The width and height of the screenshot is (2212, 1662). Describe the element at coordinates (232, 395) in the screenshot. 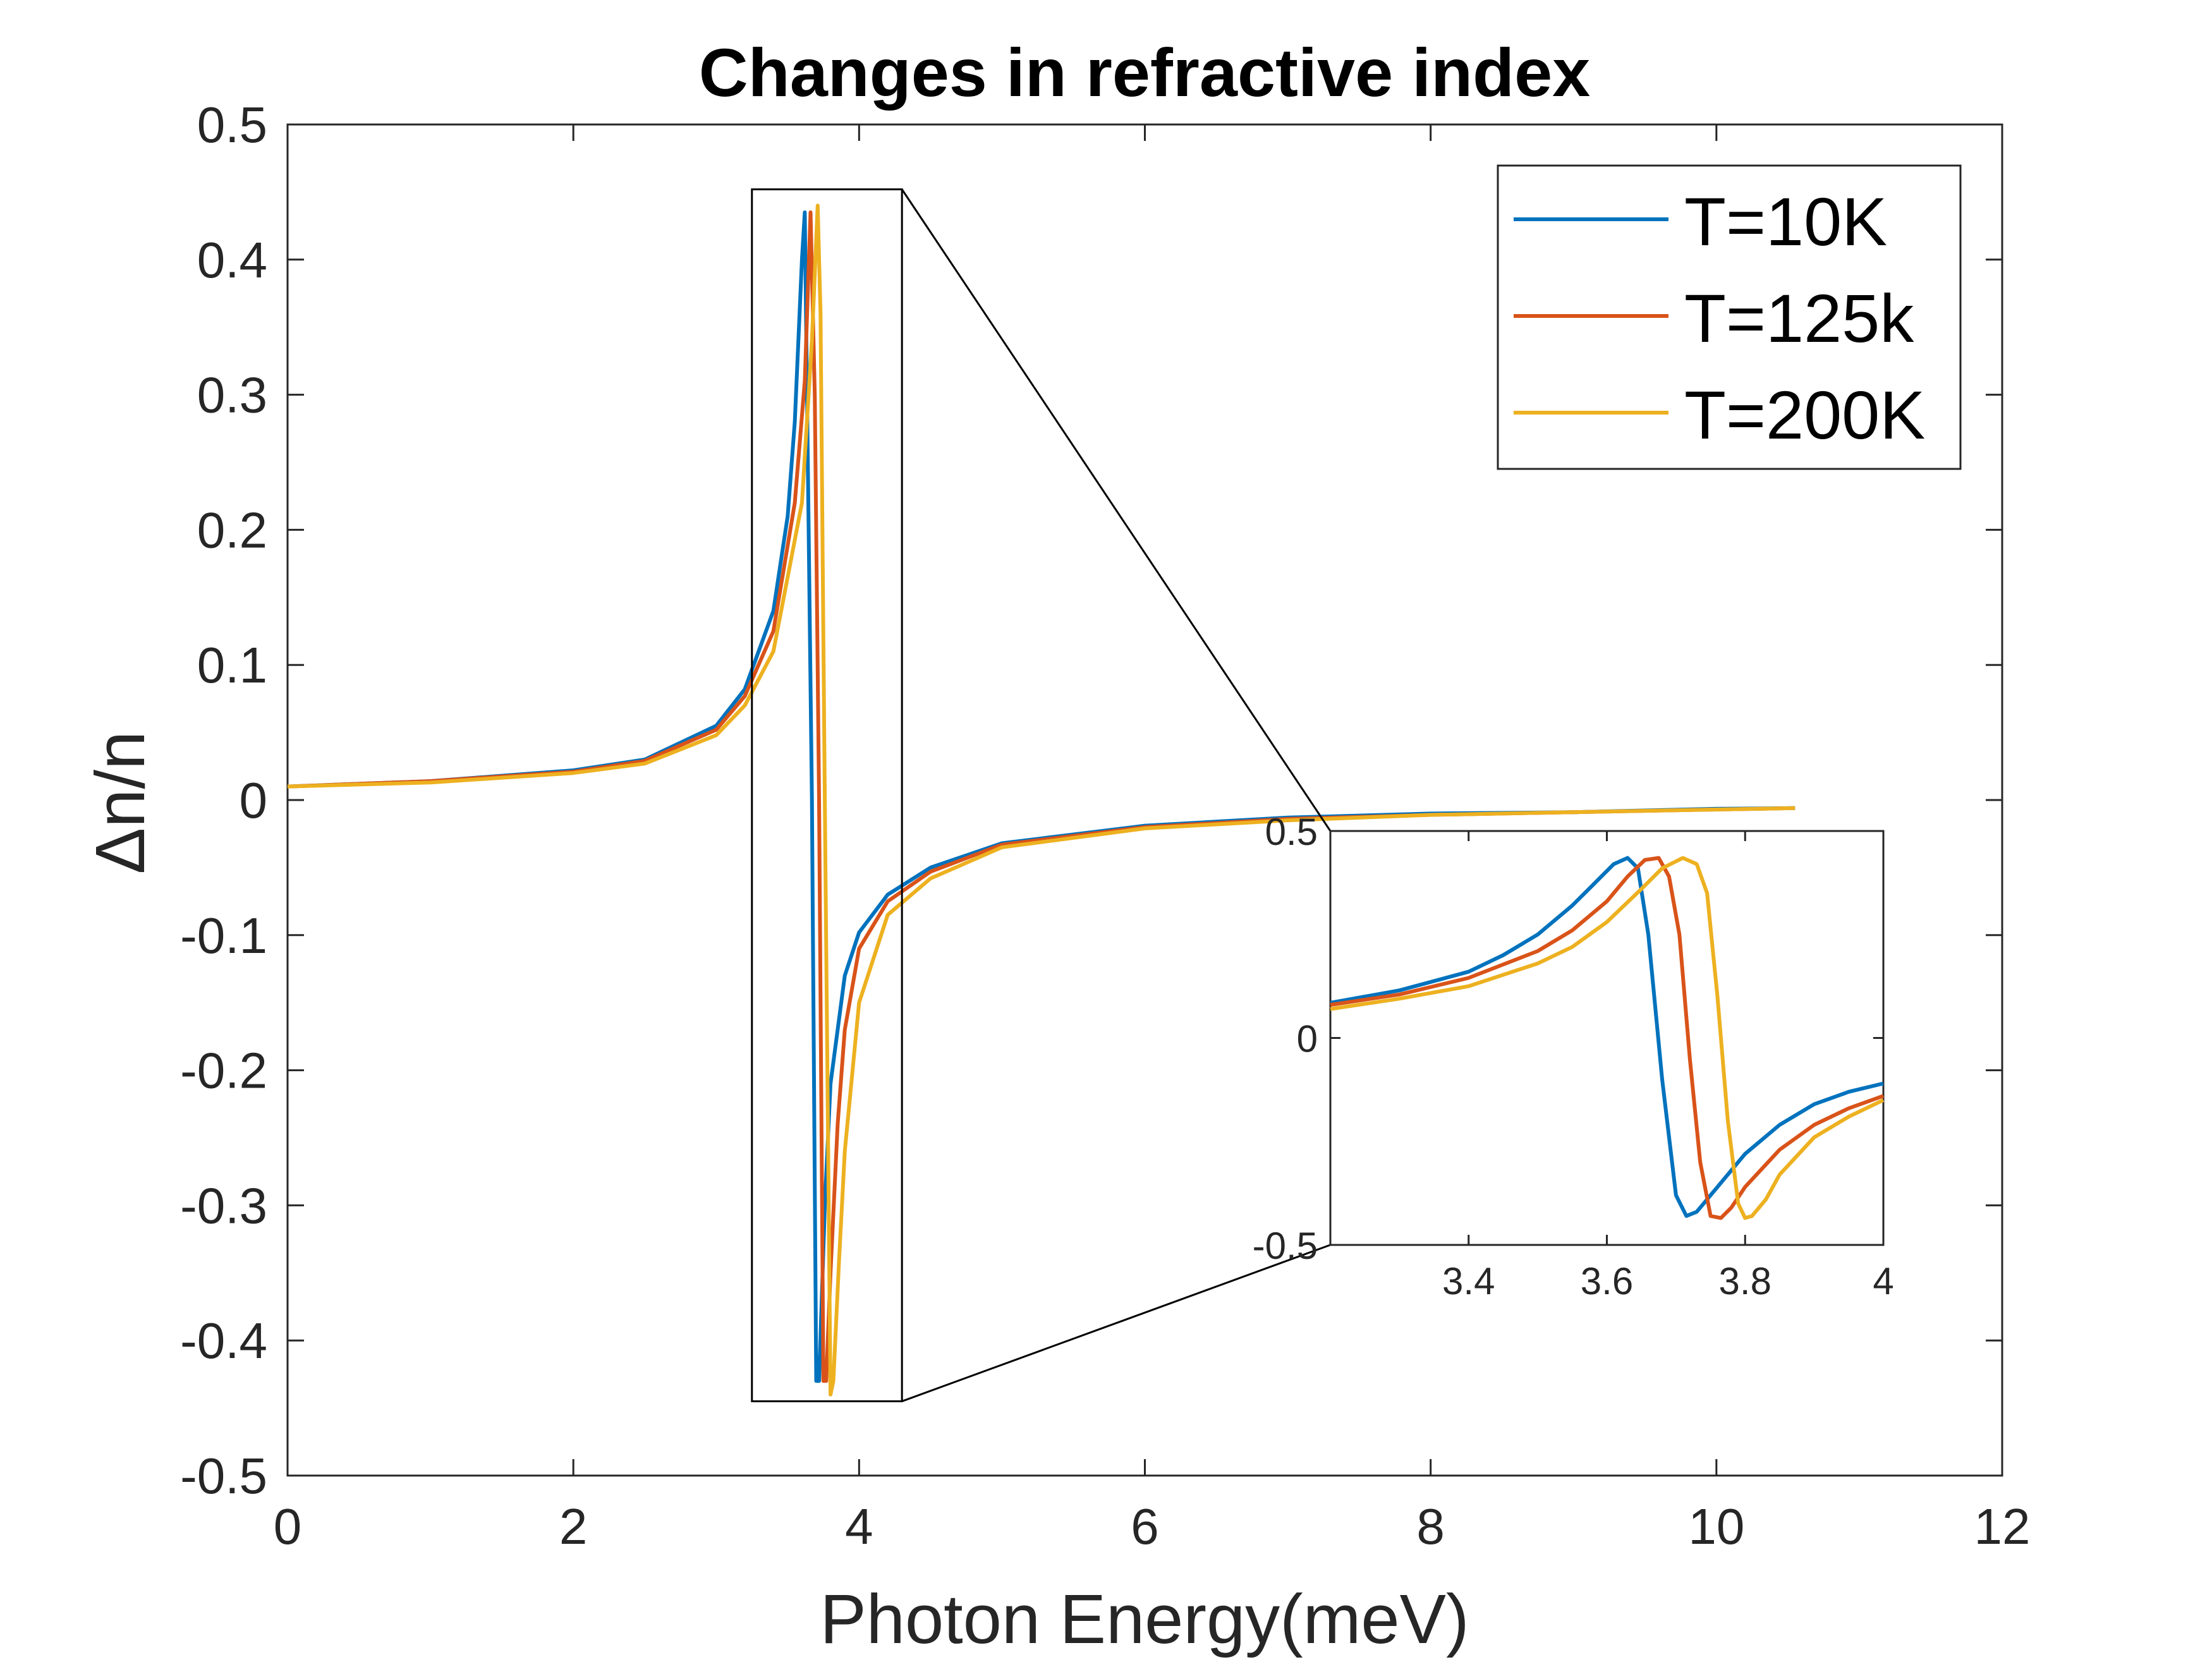

I see `y-tick-label-8: 0.3` at that location.